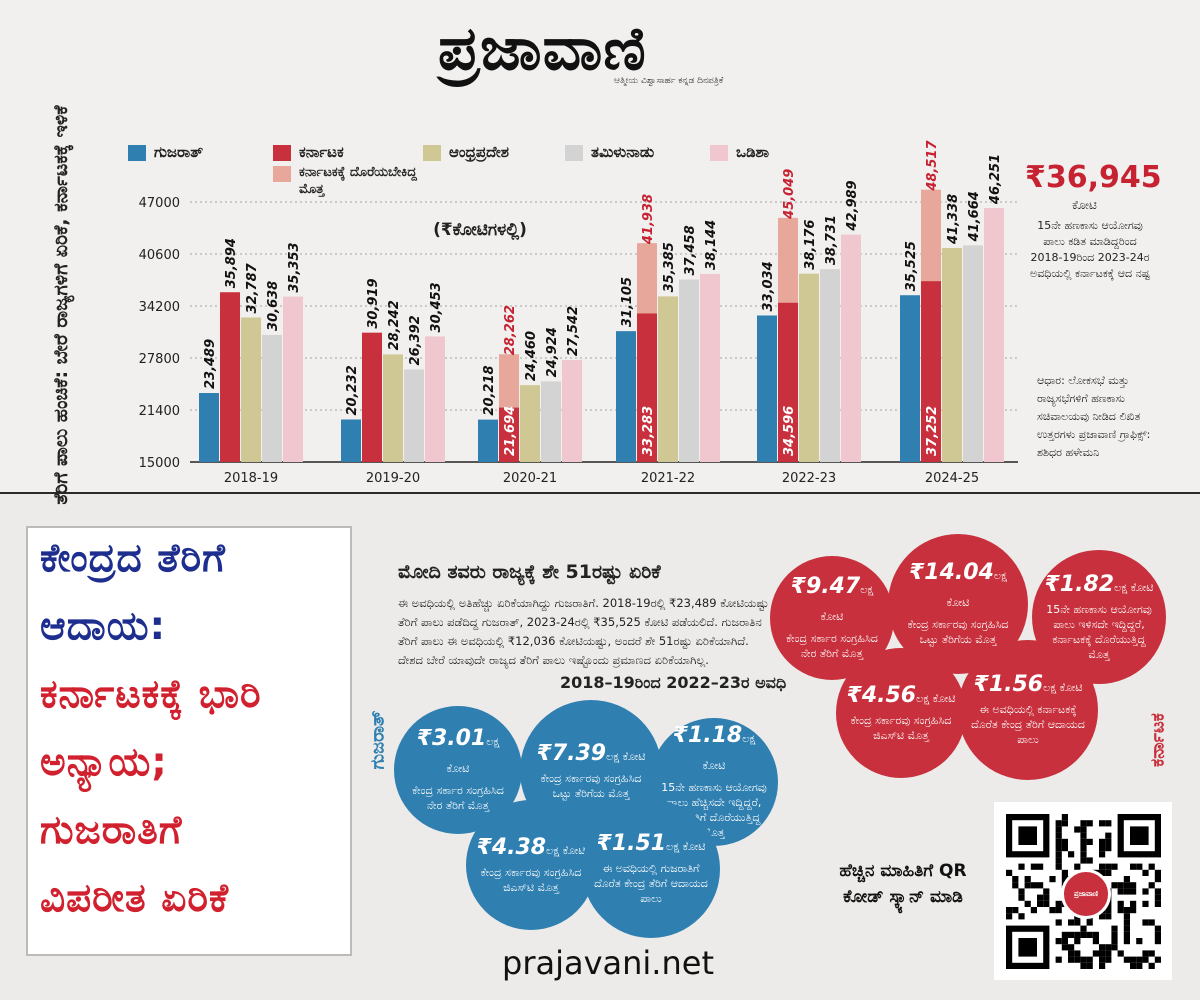  What do you see at coordinates (1093, 177) in the screenshot?
I see `loss-amount: ₹36,945` at bounding box center [1093, 177].